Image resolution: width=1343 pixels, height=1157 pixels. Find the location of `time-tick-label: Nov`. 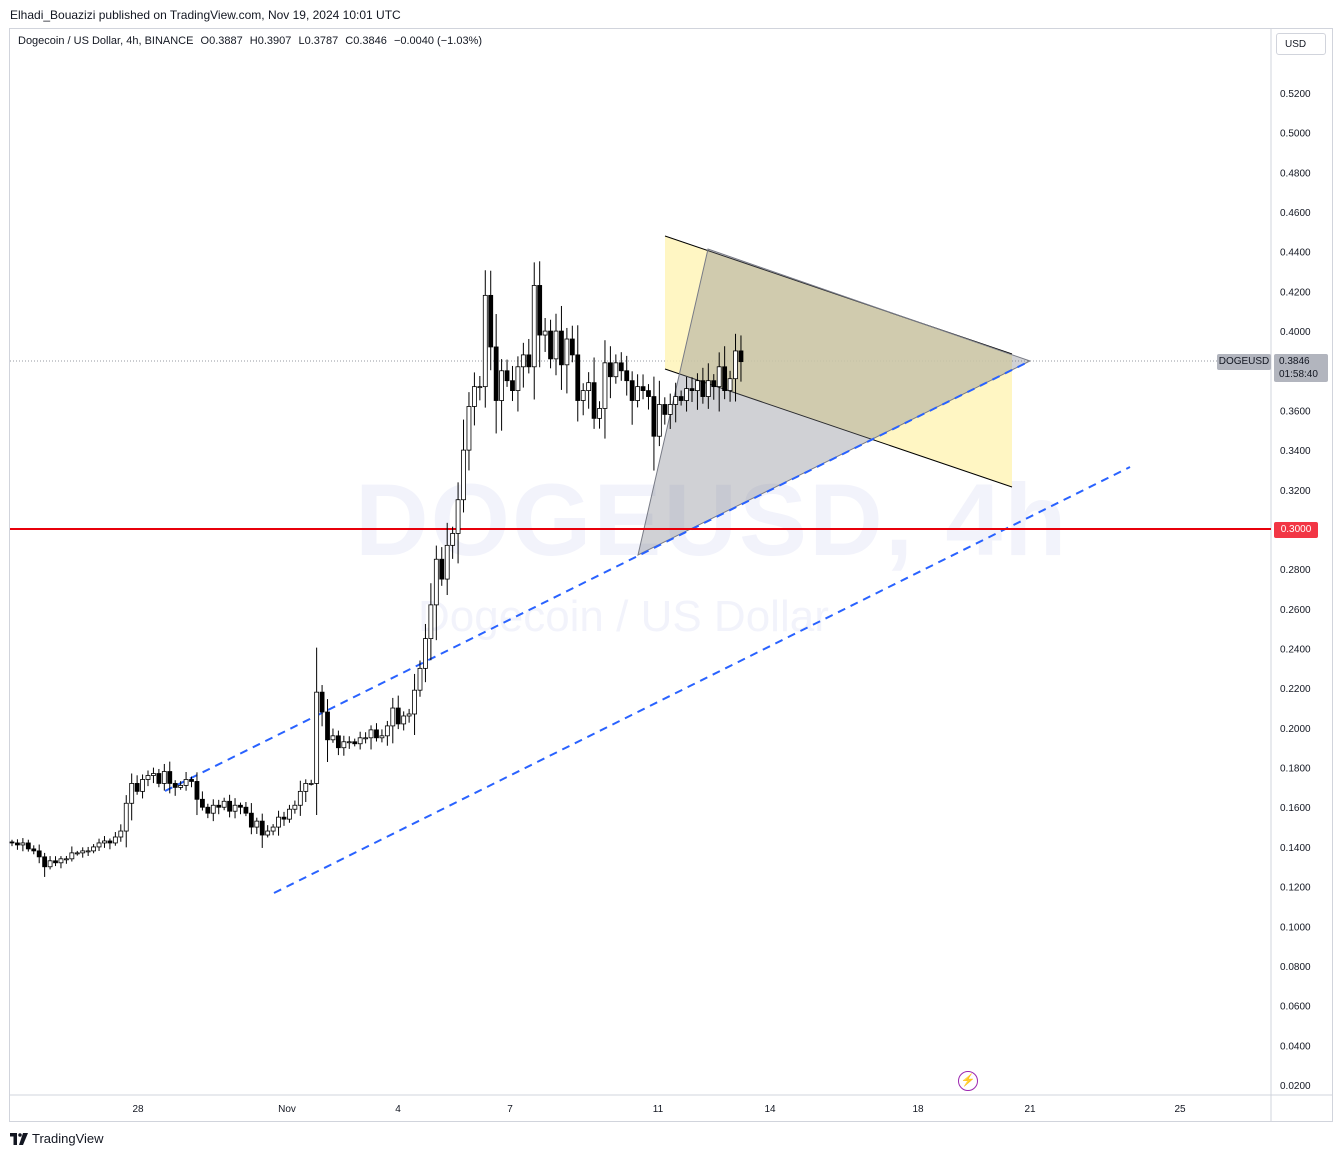

time-tick-label: Nov is located at coordinates (287, 1109).